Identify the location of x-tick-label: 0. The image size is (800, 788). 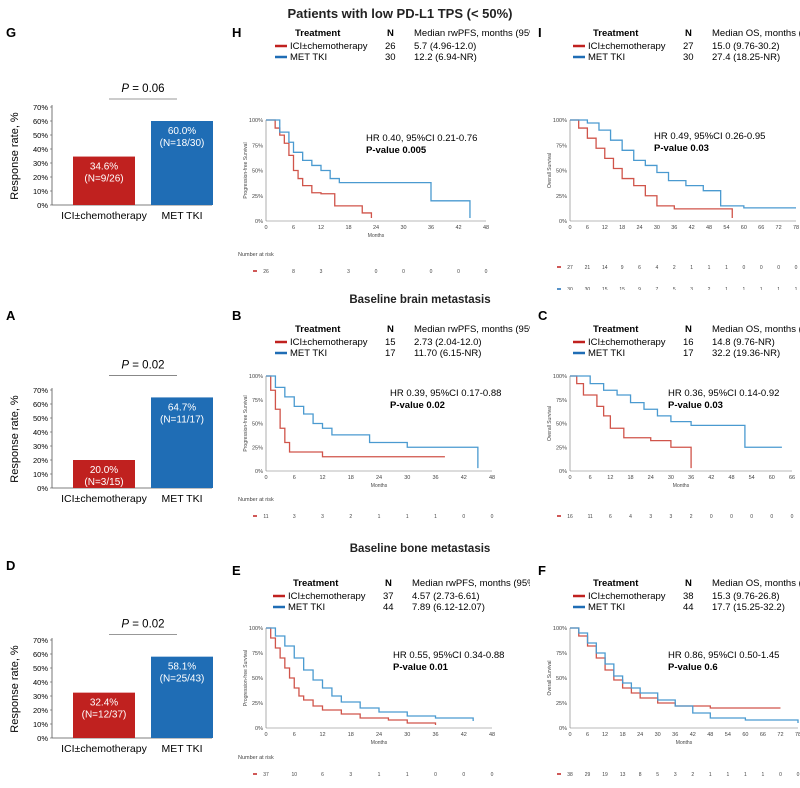
(569, 228).